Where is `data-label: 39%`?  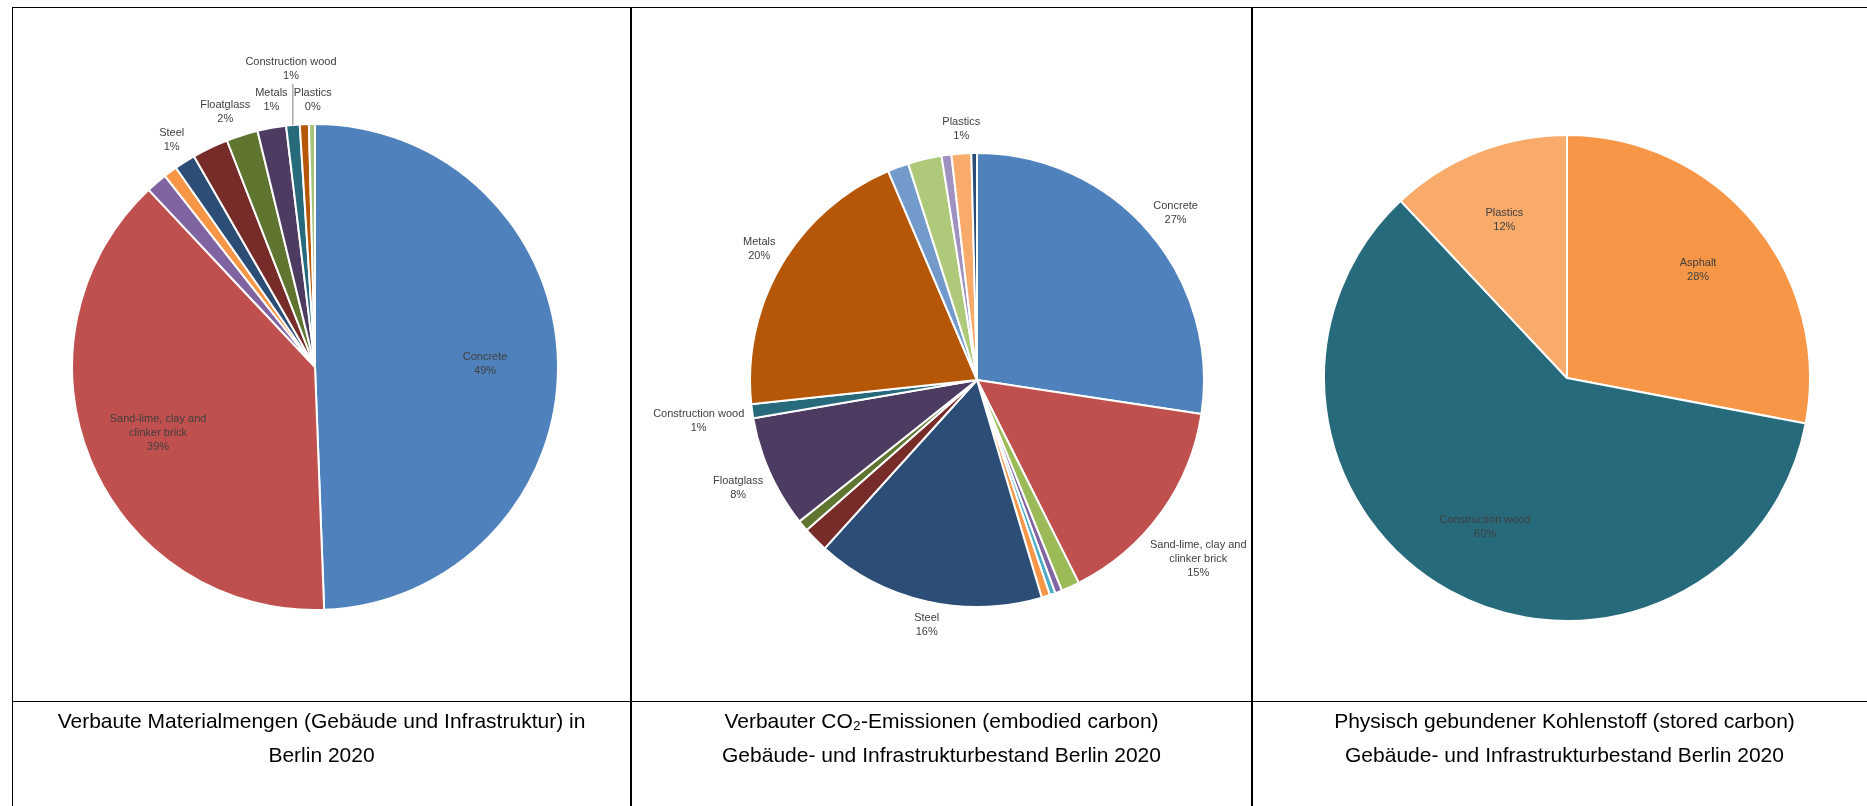 data-label: 39% is located at coordinates (158, 445).